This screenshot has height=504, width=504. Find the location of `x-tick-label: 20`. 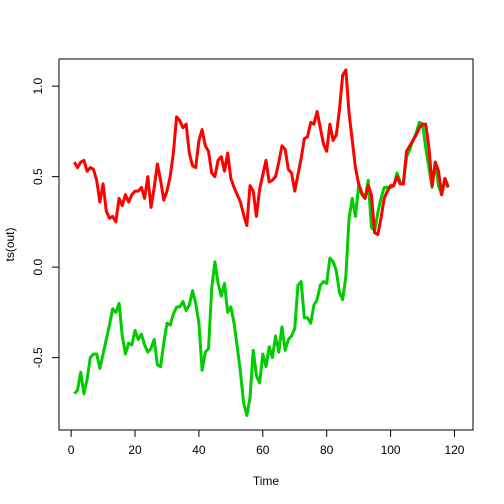

x-tick-label: 20 is located at coordinates (135, 450).